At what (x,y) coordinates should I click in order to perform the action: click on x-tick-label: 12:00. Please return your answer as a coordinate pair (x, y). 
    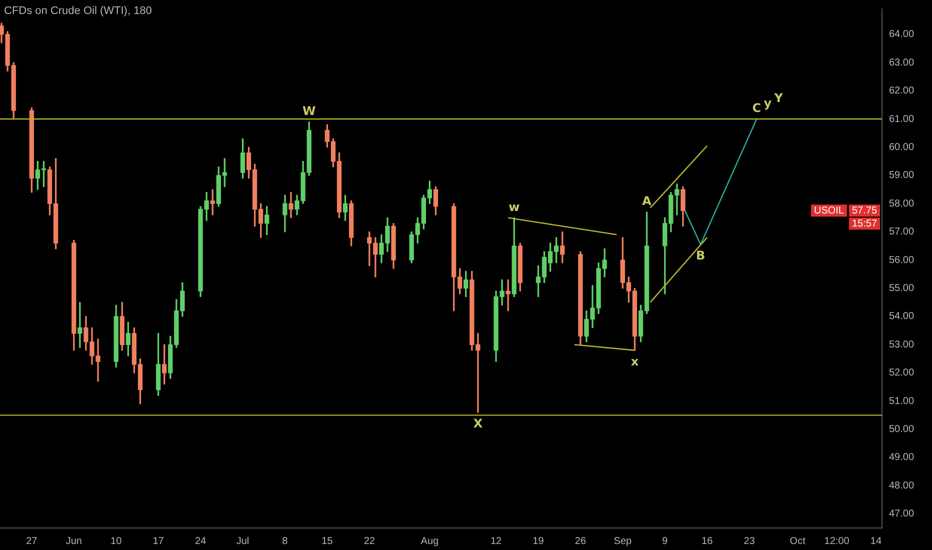
    Looking at the image, I should click on (837, 541).